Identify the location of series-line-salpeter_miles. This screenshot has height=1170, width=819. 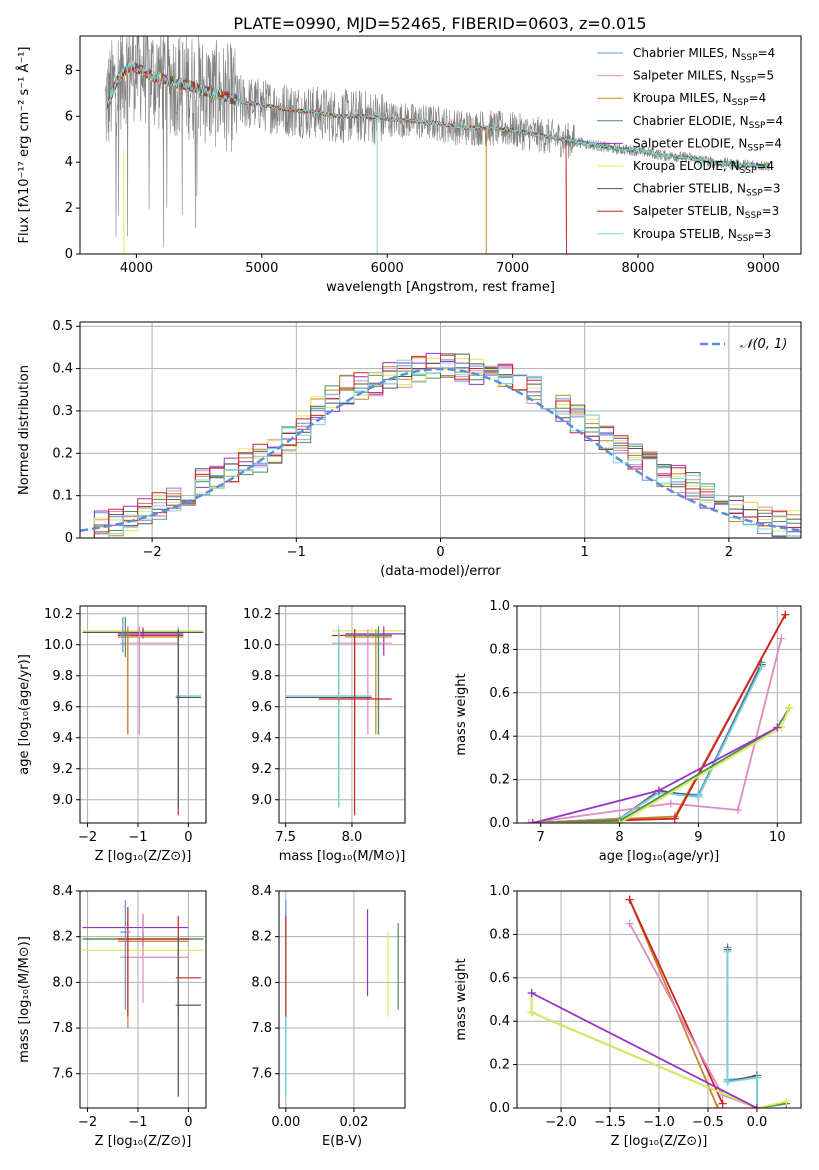
(655, 730).